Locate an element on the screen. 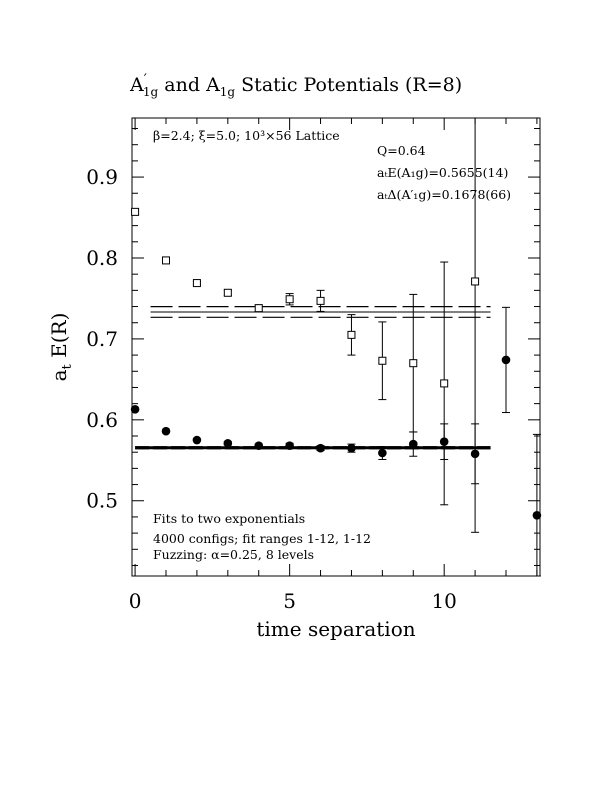 The width and height of the screenshot is (612, 792). fuzzing-annotation: Fuzzing: α=0.25, 8 levels is located at coordinates (233, 554).